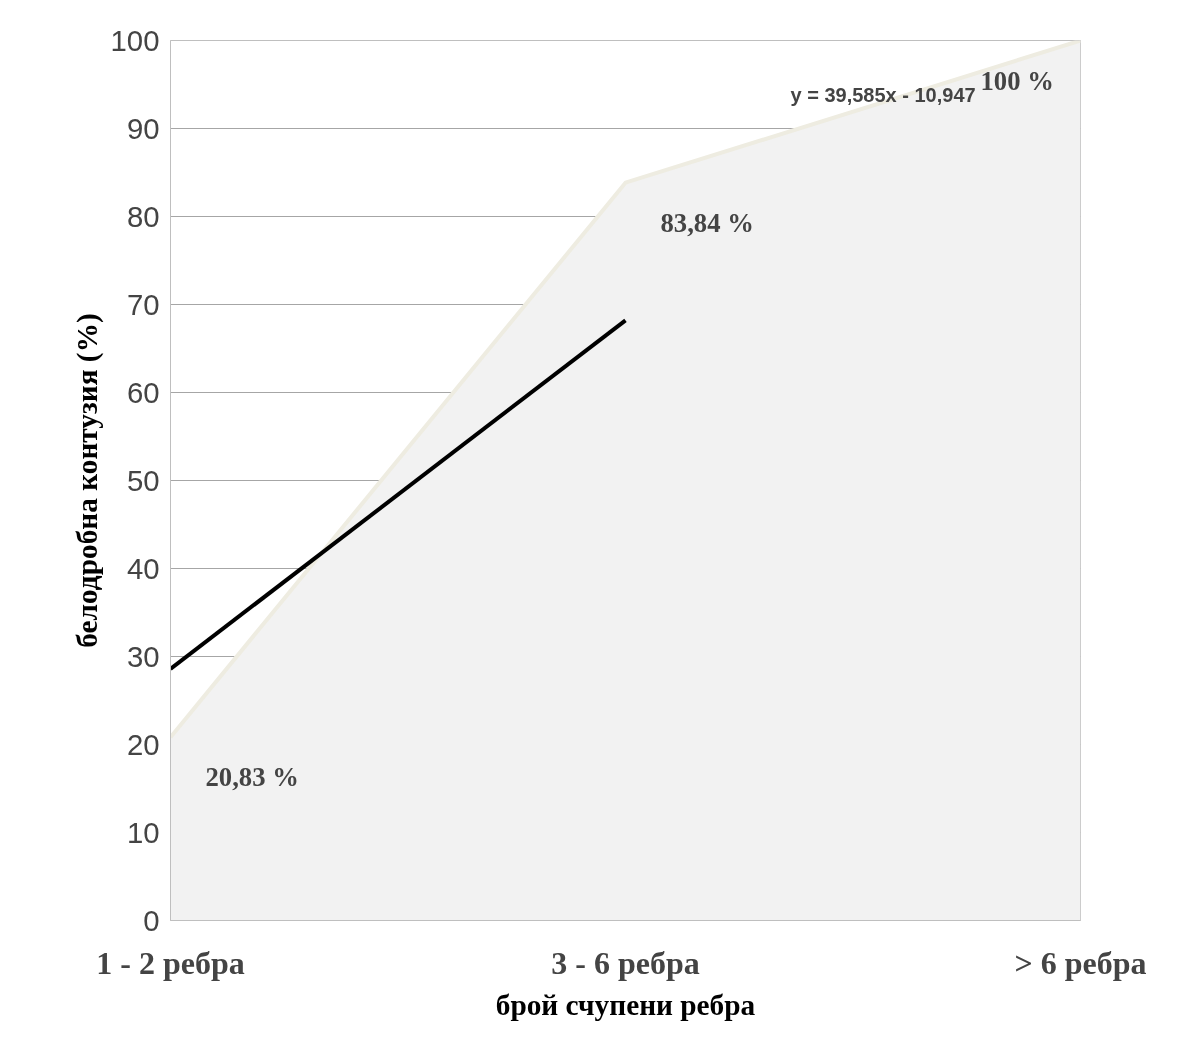 This screenshot has height=1064, width=1203. Describe the element at coordinates (170, 962) in the screenshot. I see `x-tick-label: 1 - 2 ребра` at that location.